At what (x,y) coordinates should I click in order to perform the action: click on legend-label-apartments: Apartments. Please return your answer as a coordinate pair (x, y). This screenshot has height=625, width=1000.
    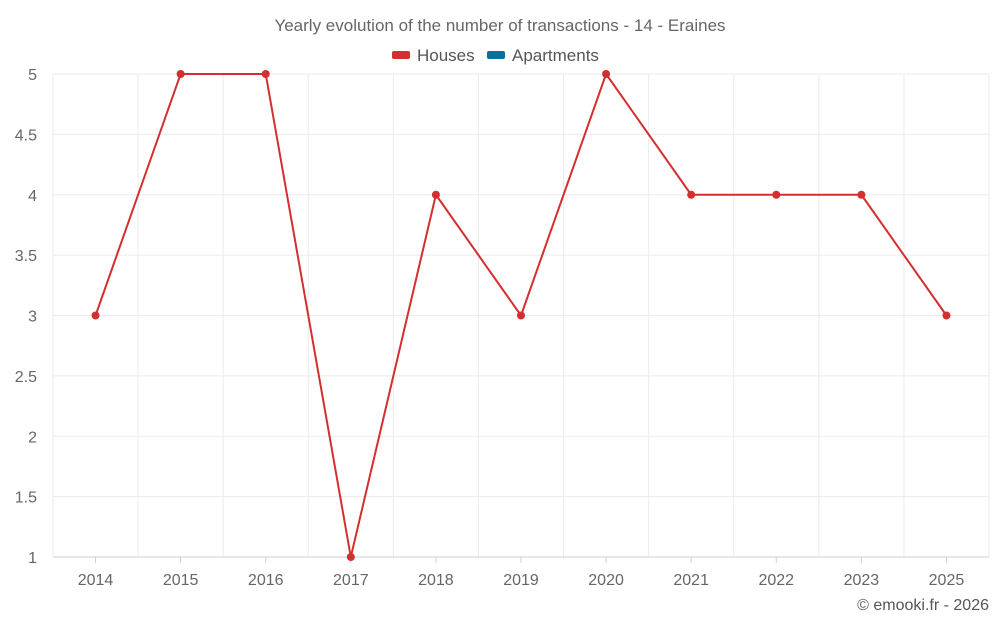
    Looking at the image, I should click on (555, 55).